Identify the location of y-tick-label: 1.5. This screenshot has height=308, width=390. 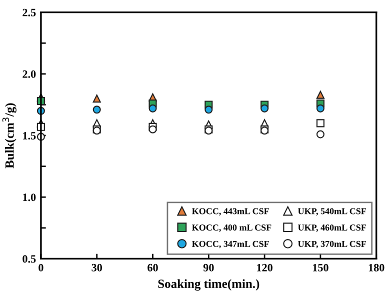
(29, 136).